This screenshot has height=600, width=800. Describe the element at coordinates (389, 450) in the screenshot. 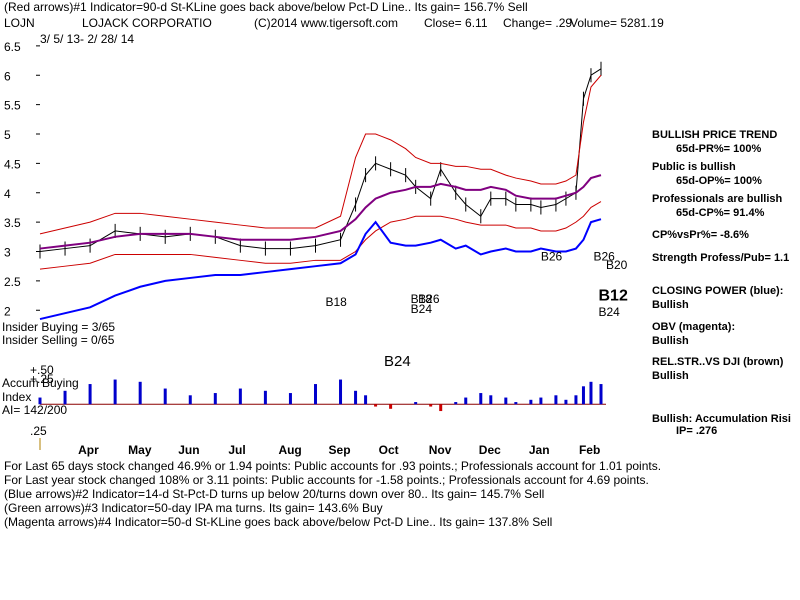

I see `x-tick-label: Oct` at that location.